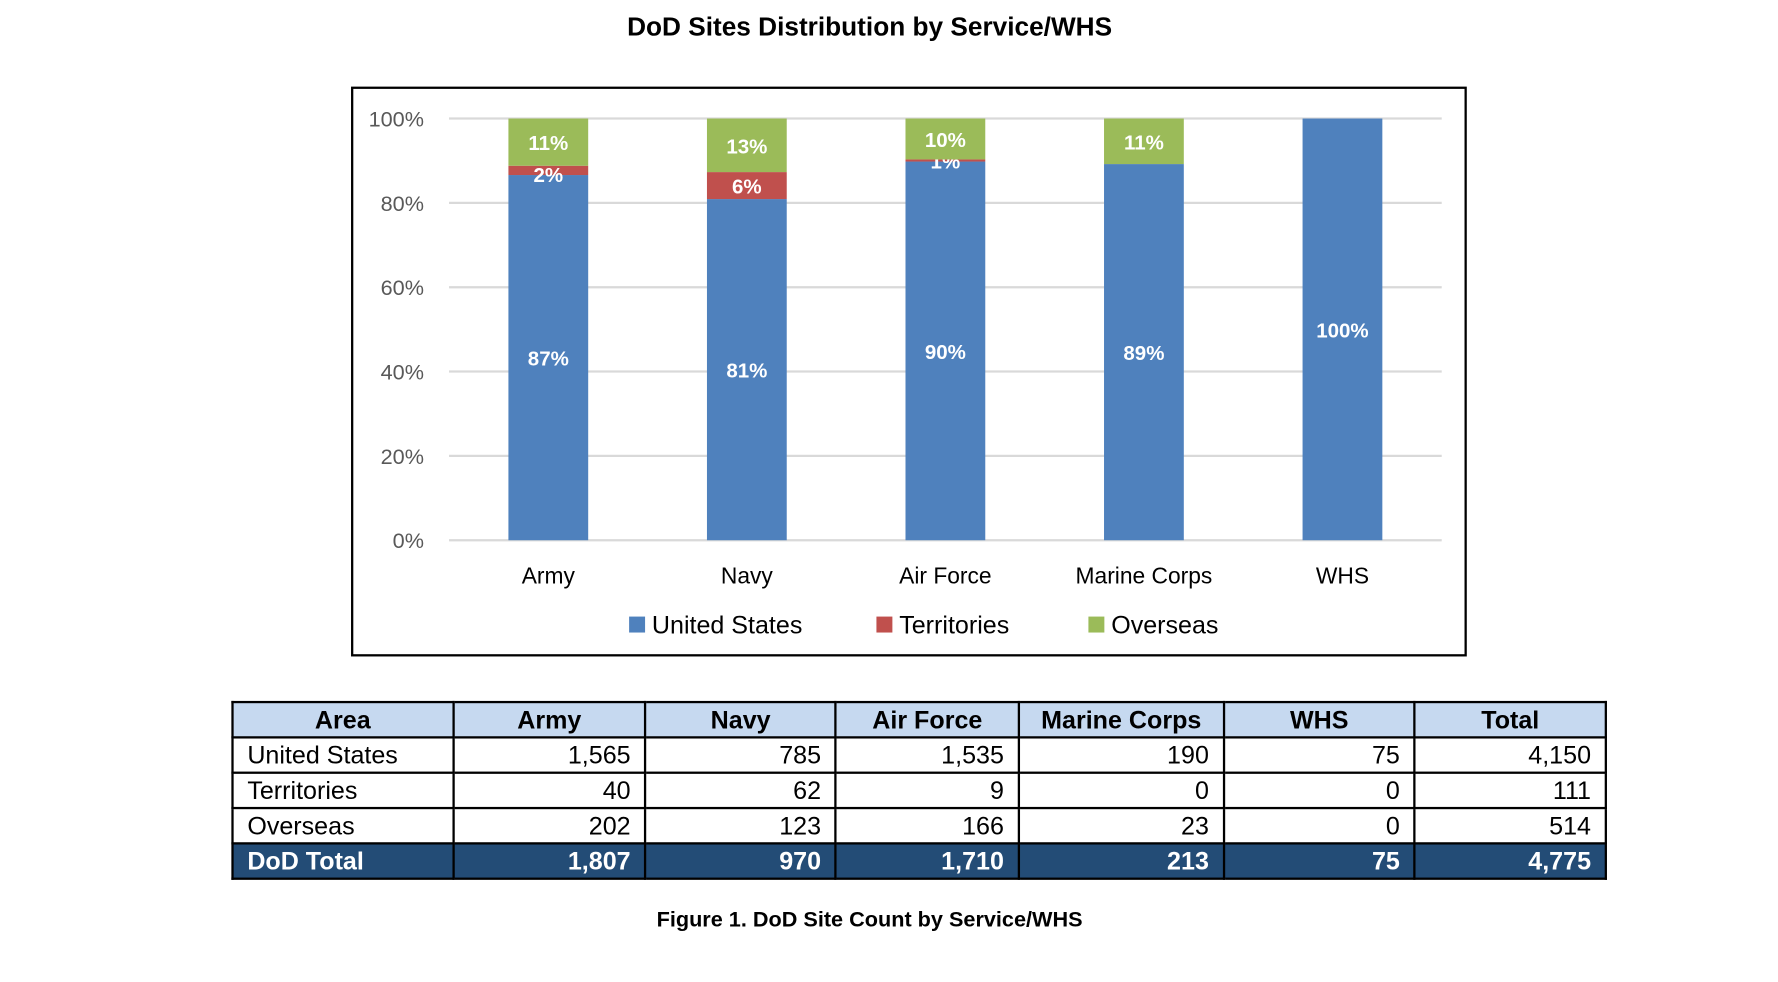 The height and width of the screenshot is (982, 1778). I want to click on table-cell: 111, so click(1510, 790).